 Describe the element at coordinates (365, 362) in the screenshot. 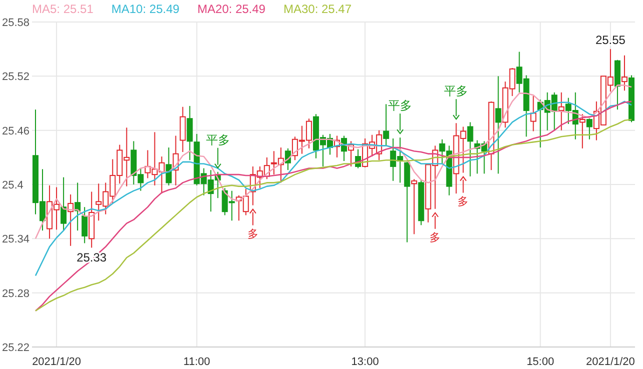

I see `x-tick-label: 13:00` at that location.